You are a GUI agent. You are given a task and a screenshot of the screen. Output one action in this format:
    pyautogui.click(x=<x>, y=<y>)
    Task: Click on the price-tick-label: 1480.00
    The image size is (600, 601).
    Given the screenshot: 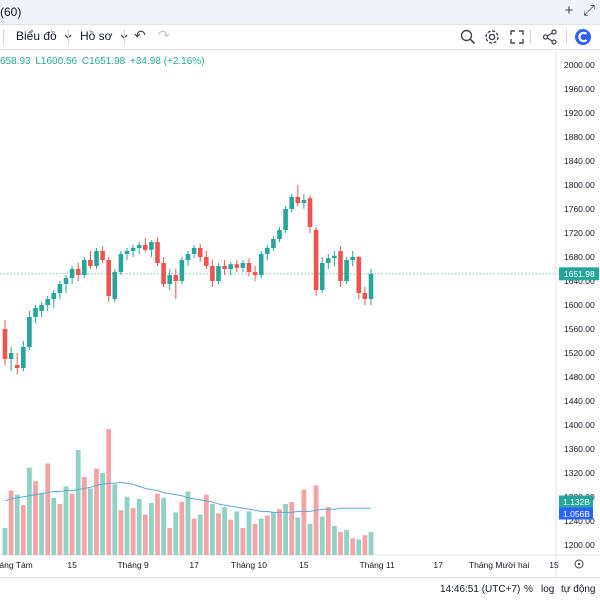 What is the action you would take?
    pyautogui.click(x=579, y=377)
    